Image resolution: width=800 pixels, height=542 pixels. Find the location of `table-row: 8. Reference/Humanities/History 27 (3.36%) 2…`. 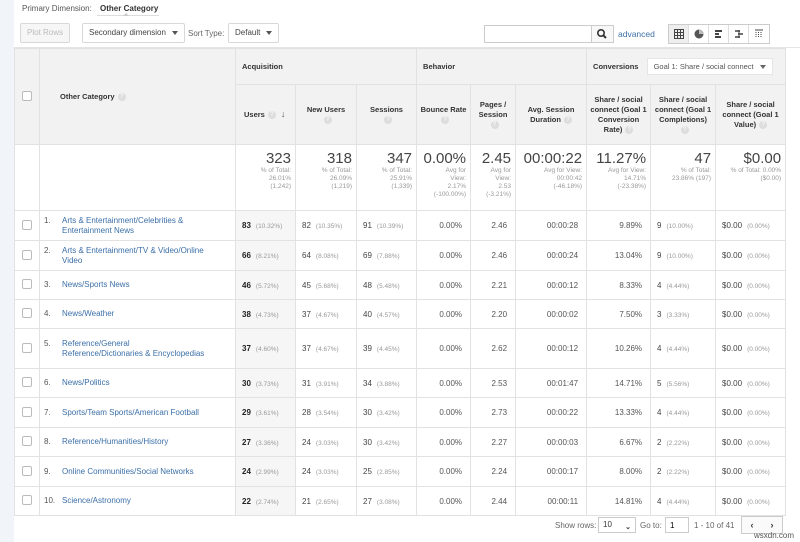

table-row: 8. Reference/Humanities/History 27 (3.36%) 2… is located at coordinates (400, 442).